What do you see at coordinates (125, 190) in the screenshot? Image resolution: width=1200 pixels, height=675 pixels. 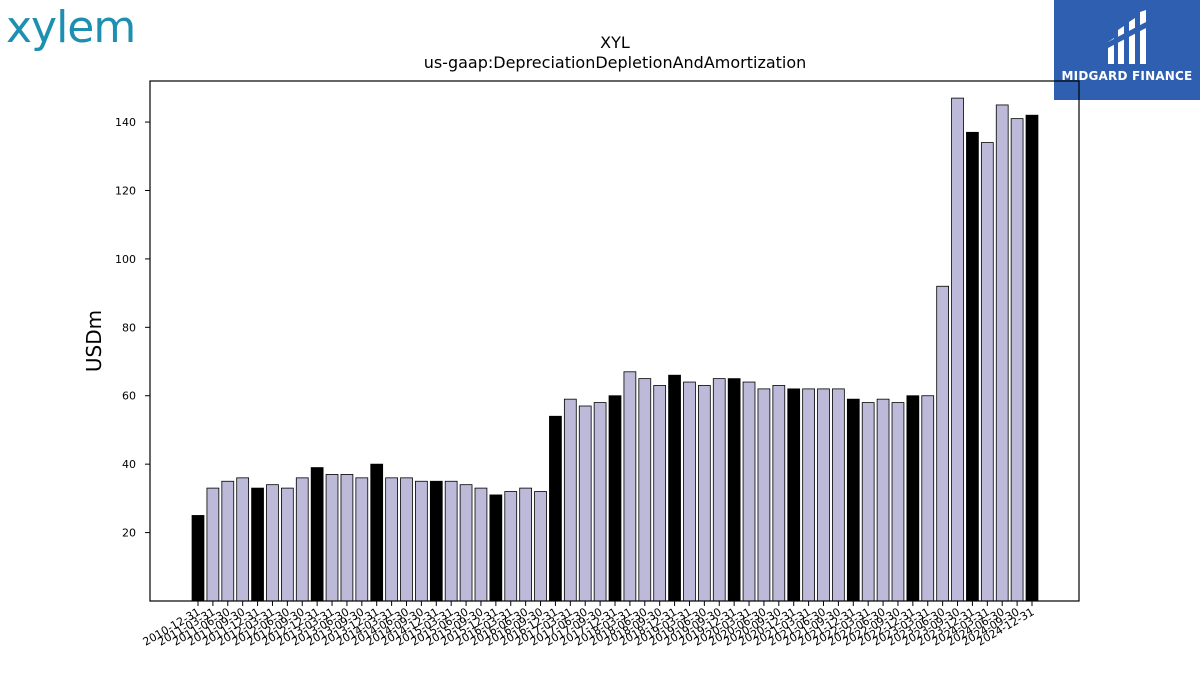 I see `y-tick-label: 120` at bounding box center [125, 190].